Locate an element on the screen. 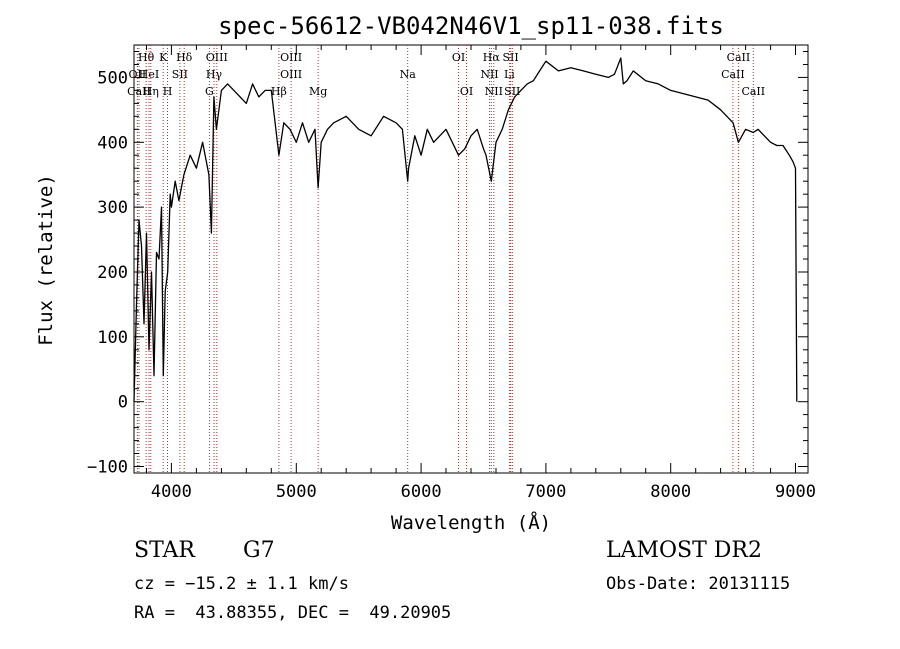 Image resolution: width=900 pixels, height=649 pixels. y-tick-label: 500 is located at coordinates (112, 78).